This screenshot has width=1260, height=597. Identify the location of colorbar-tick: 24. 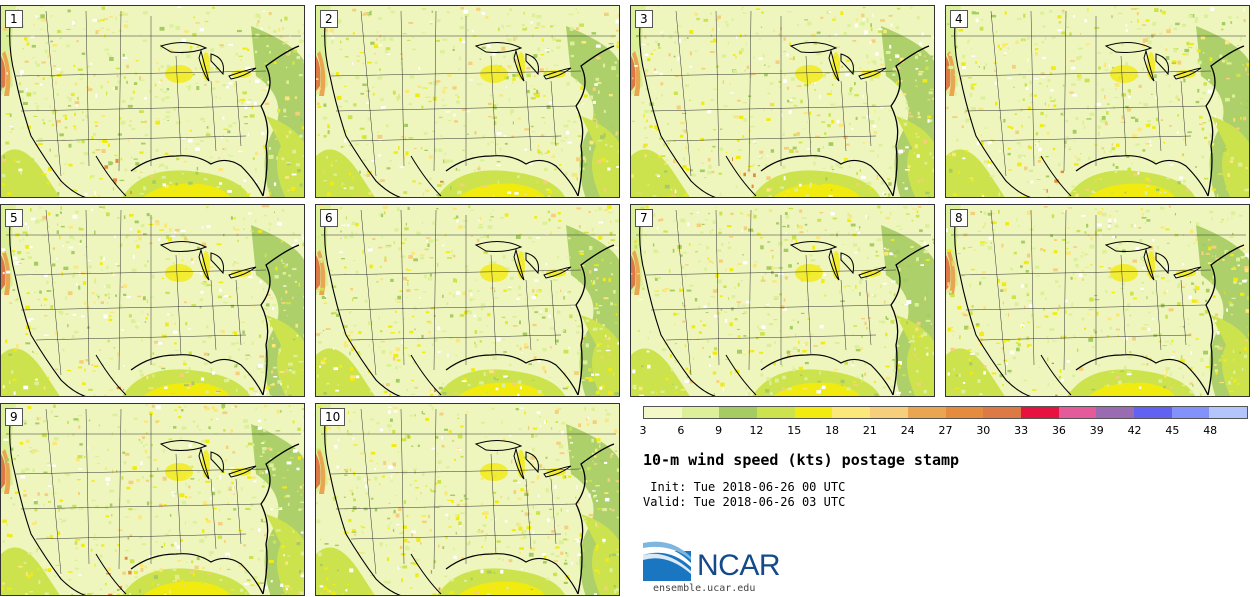
(907, 430).